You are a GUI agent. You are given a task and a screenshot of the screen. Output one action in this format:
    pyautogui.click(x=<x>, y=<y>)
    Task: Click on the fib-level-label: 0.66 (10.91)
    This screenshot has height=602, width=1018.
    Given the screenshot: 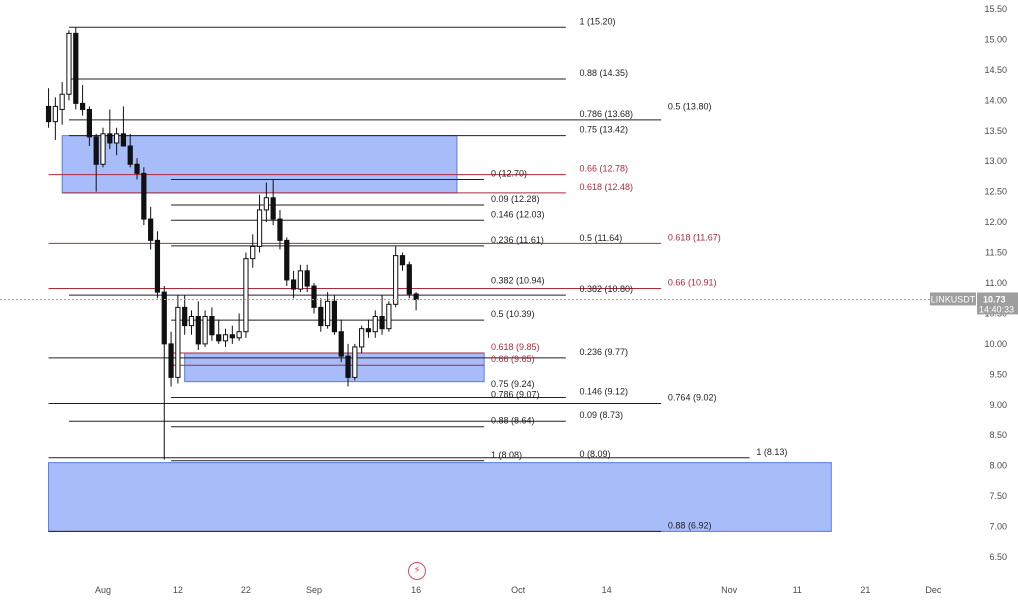 What is the action you would take?
    pyautogui.click(x=692, y=282)
    